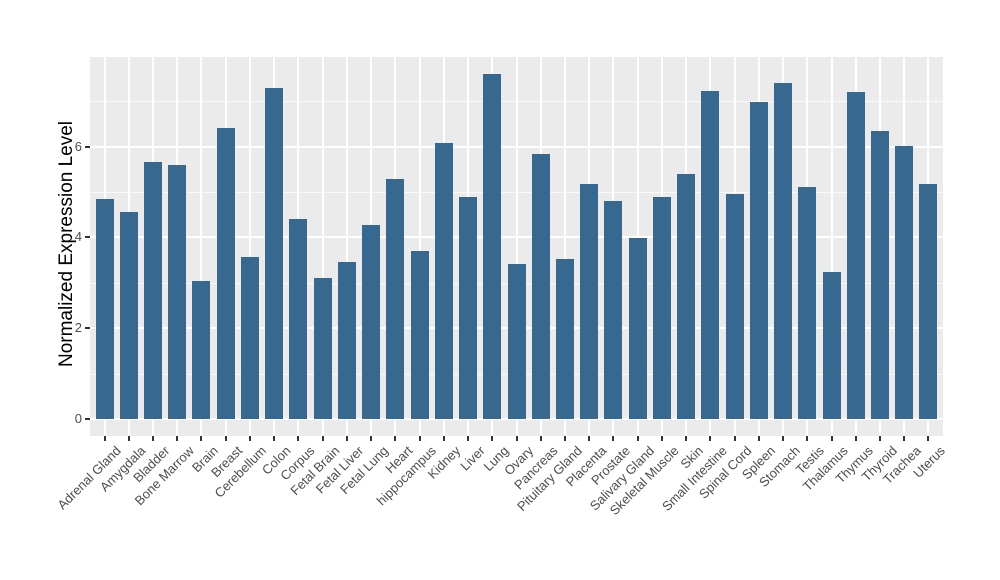 The width and height of the screenshot is (1000, 580). Describe the element at coordinates (78, 328) in the screenshot. I see `y-tick-label: 2` at that location.